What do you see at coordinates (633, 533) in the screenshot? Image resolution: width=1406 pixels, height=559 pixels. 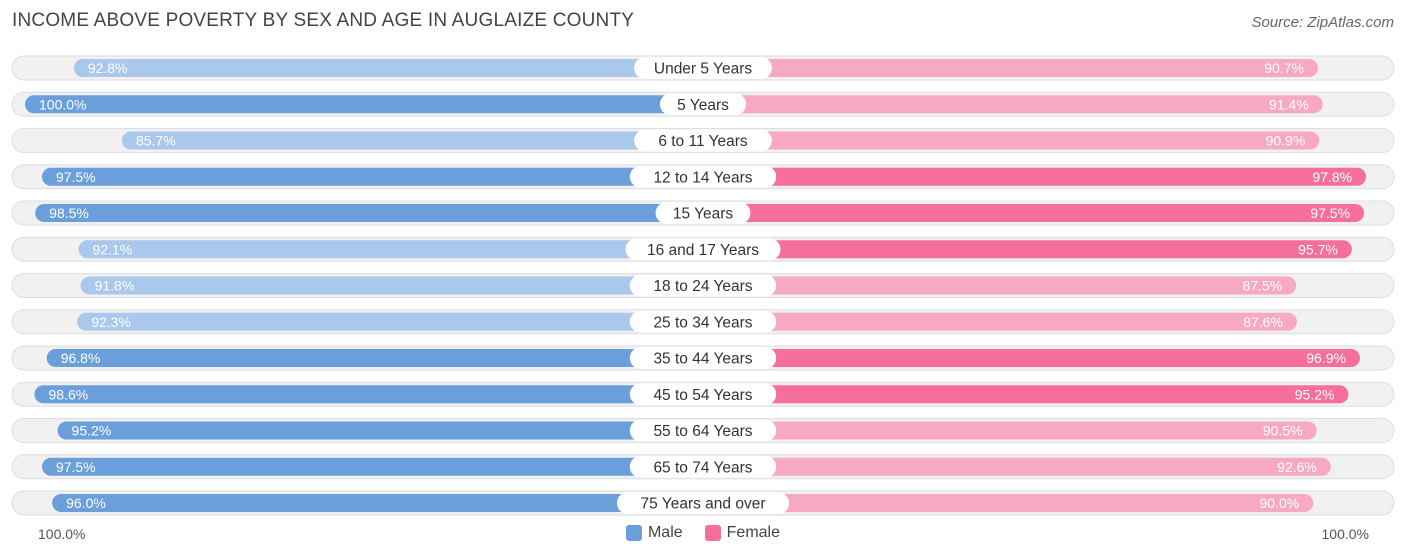 I see `legend-swatch-male` at bounding box center [633, 533].